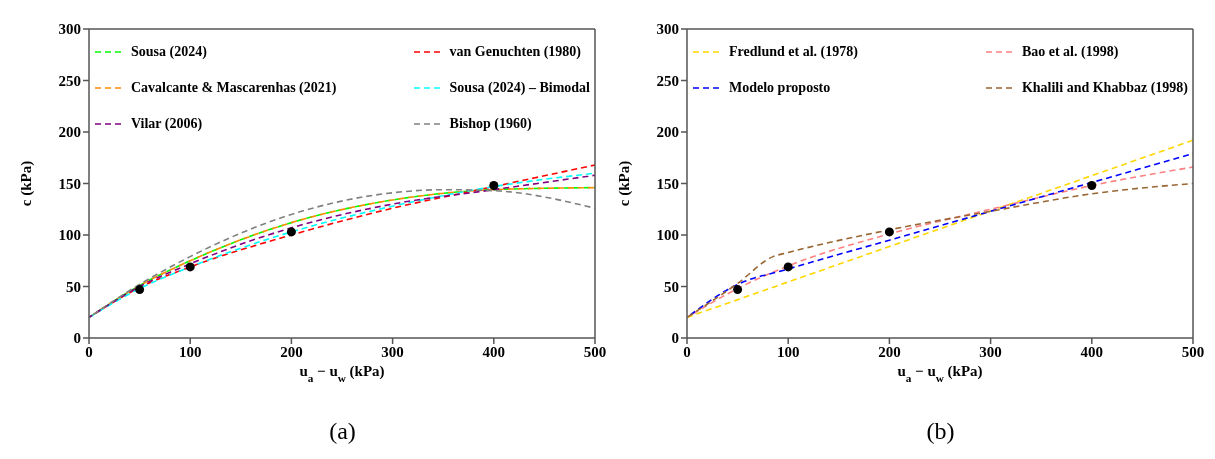  I want to click on legend-label: Modelo proposto, so click(780, 88).